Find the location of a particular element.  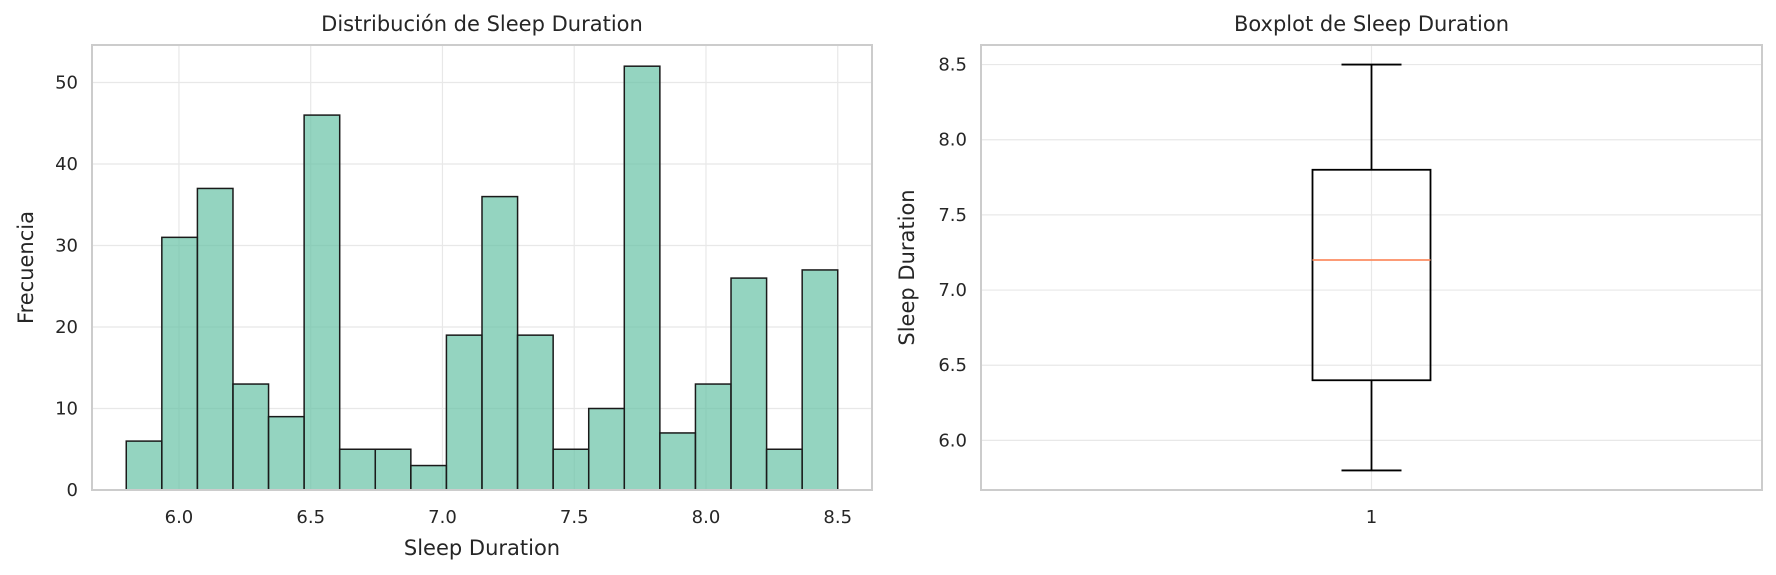

boxplot-y-tick-label: 7.0 is located at coordinates (952, 290).